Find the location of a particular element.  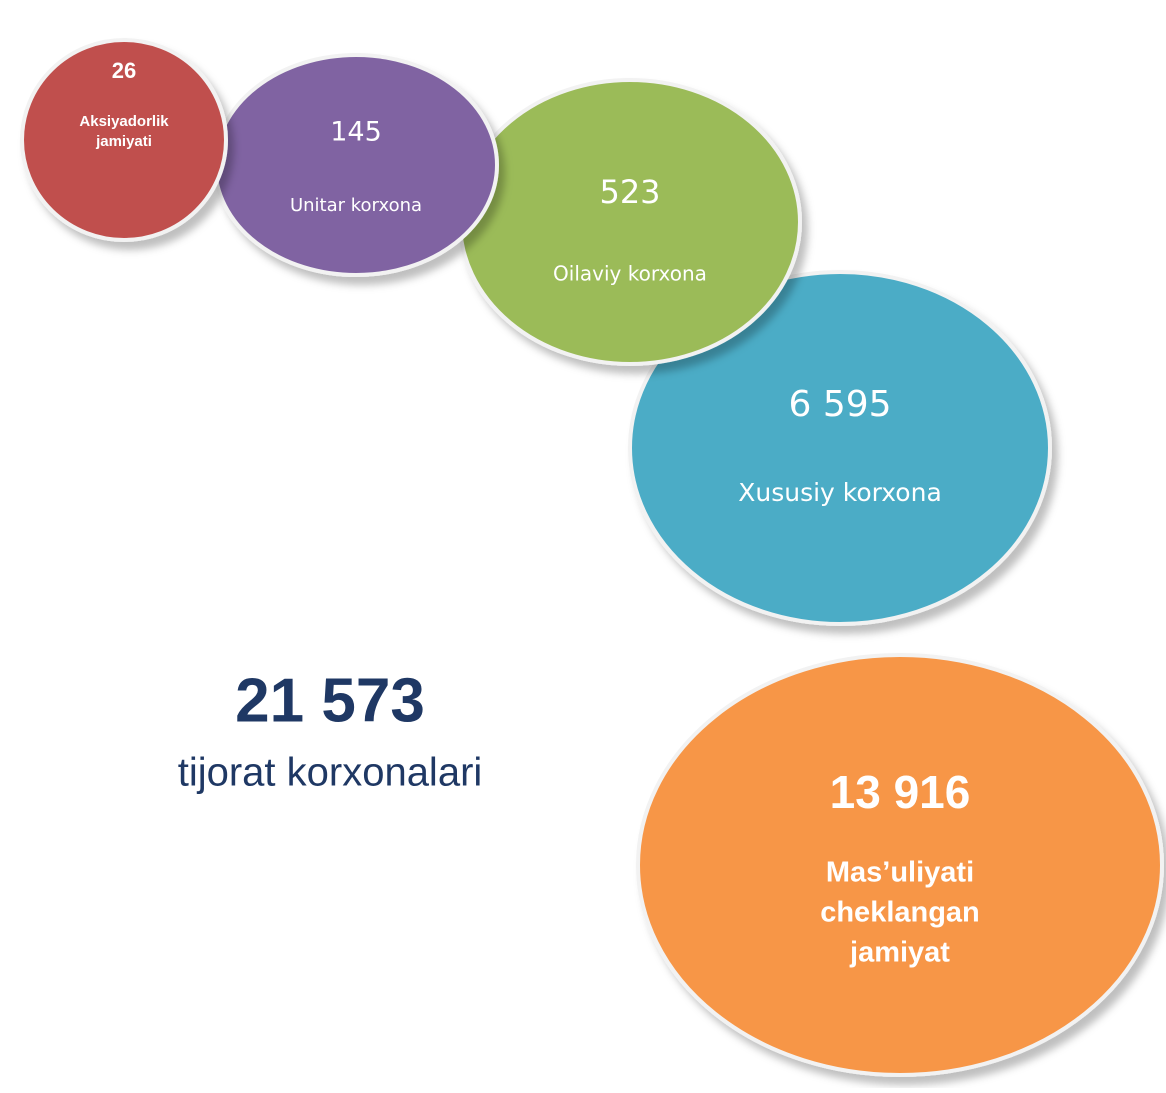

bubble-value: 13 916 is located at coordinates (900, 792).